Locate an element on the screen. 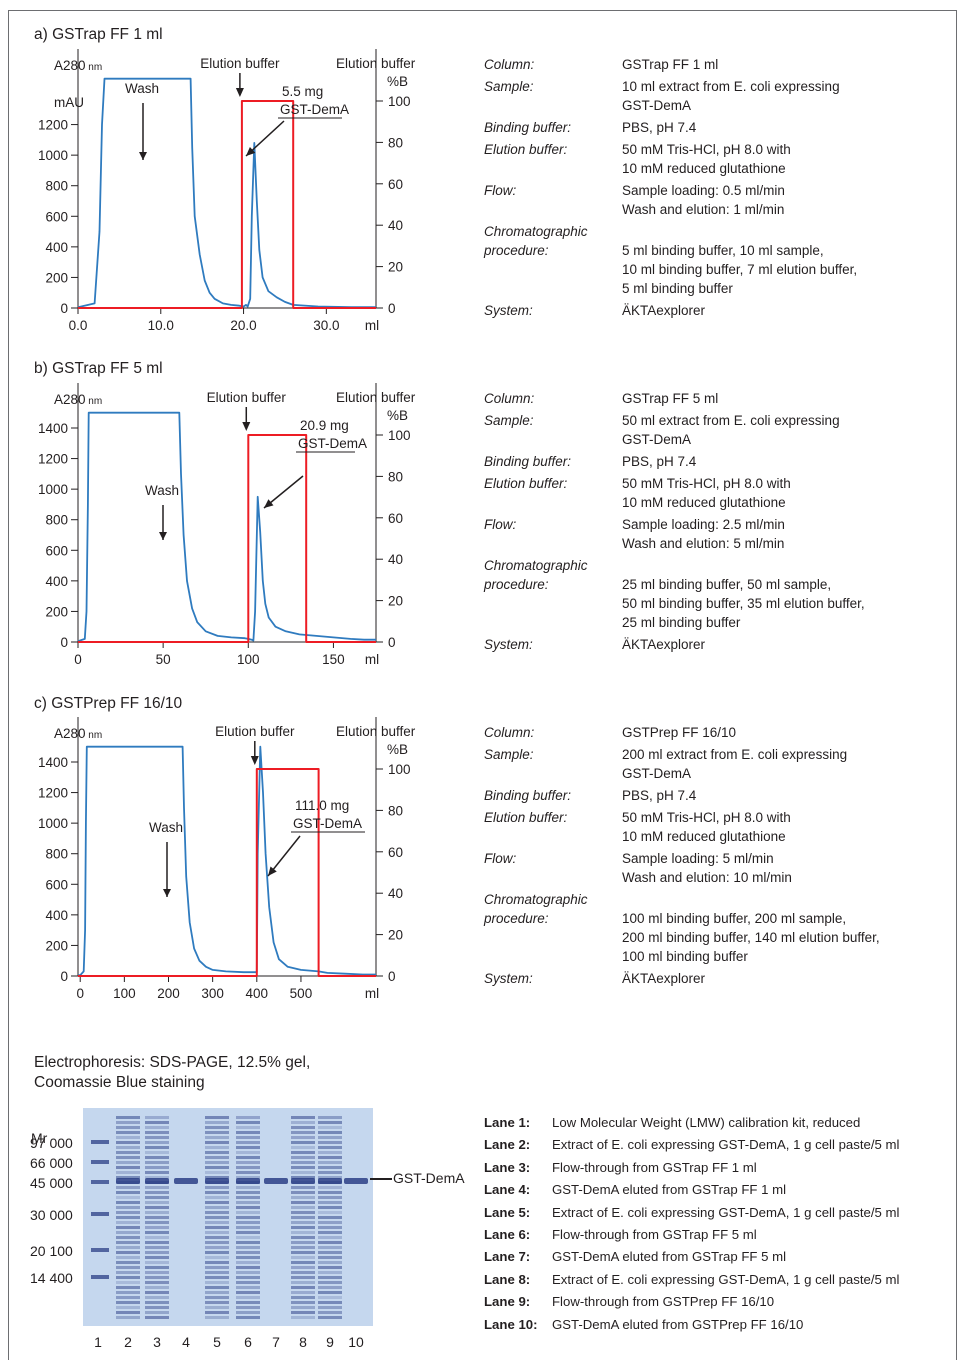 Image resolution: width=966 pixels, height=1365 pixels. lane-key: Lane 9: is located at coordinates (507, 1302).